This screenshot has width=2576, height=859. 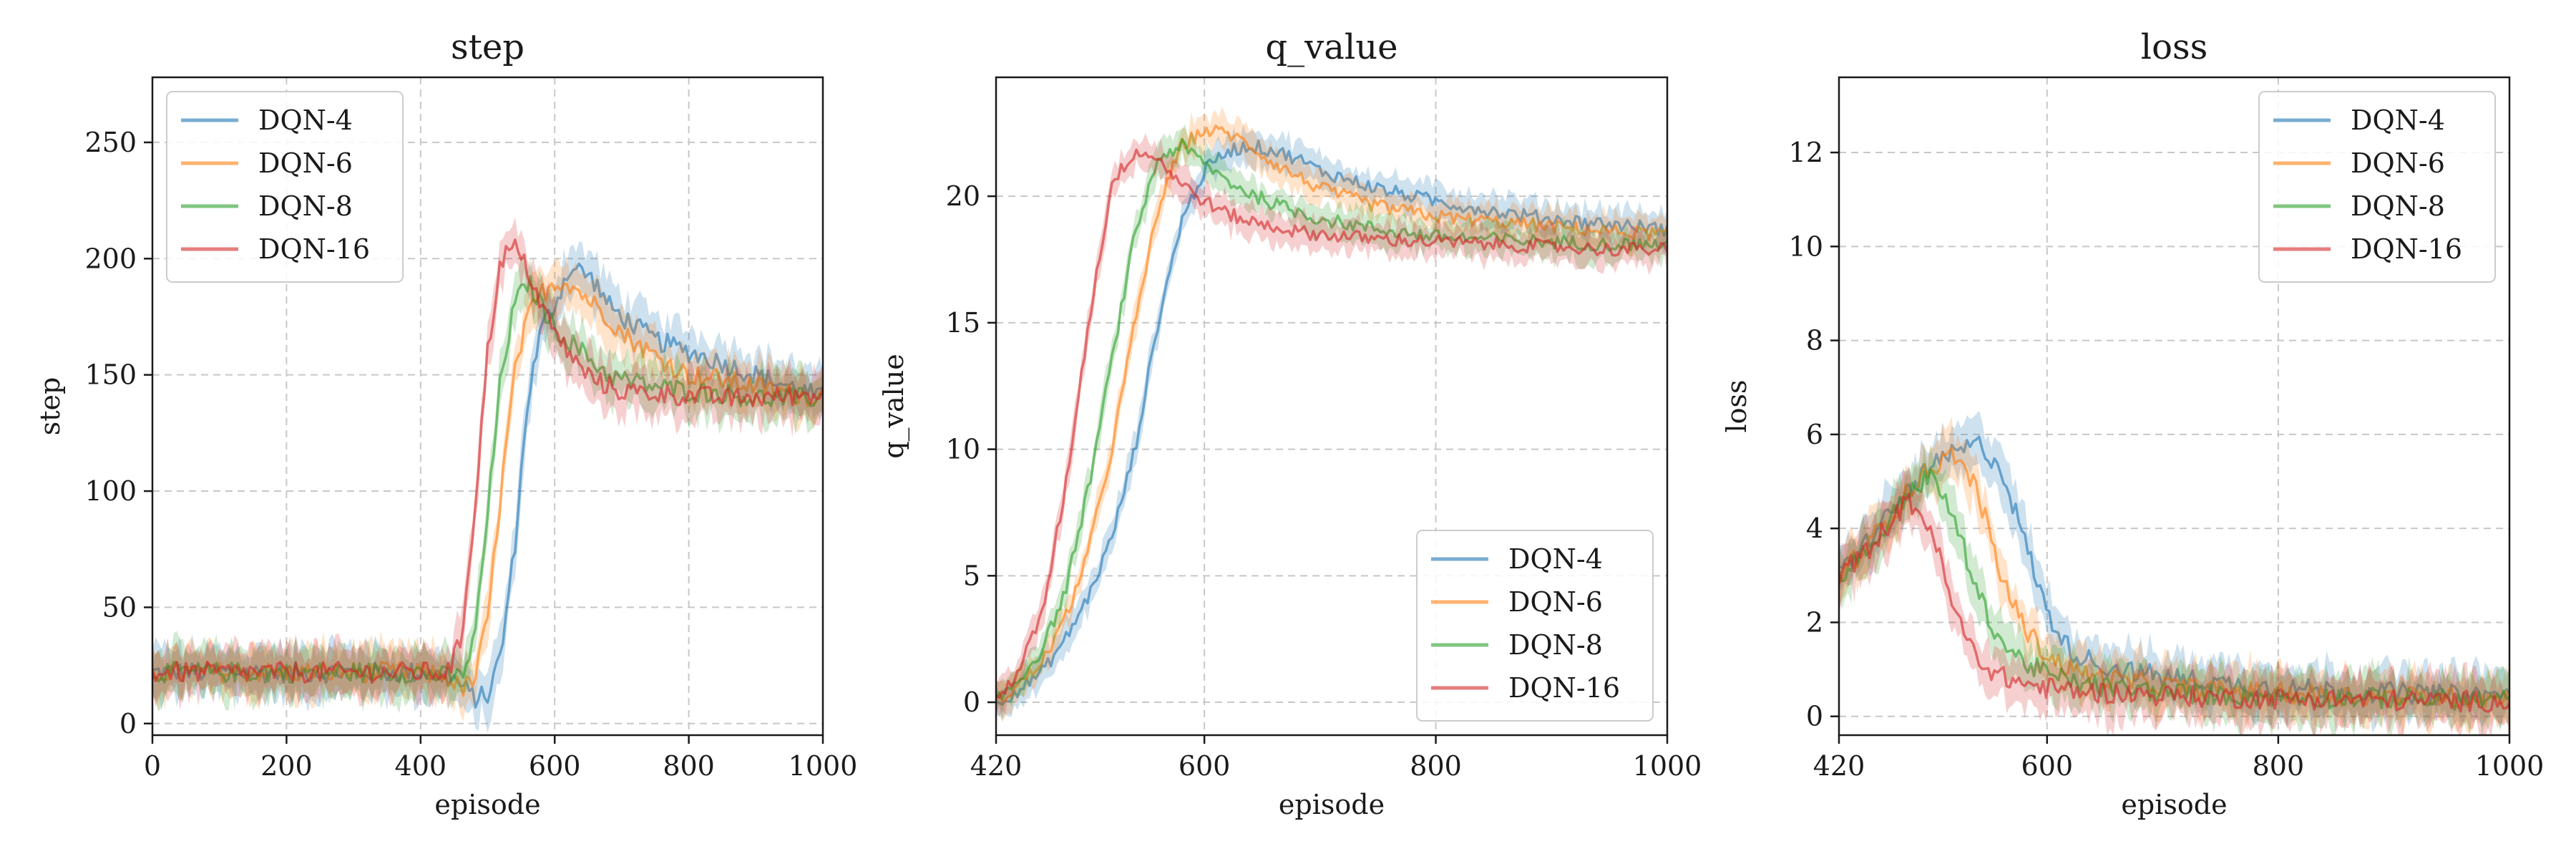 I want to click on y-tick-label: 12, so click(x=1806, y=152).